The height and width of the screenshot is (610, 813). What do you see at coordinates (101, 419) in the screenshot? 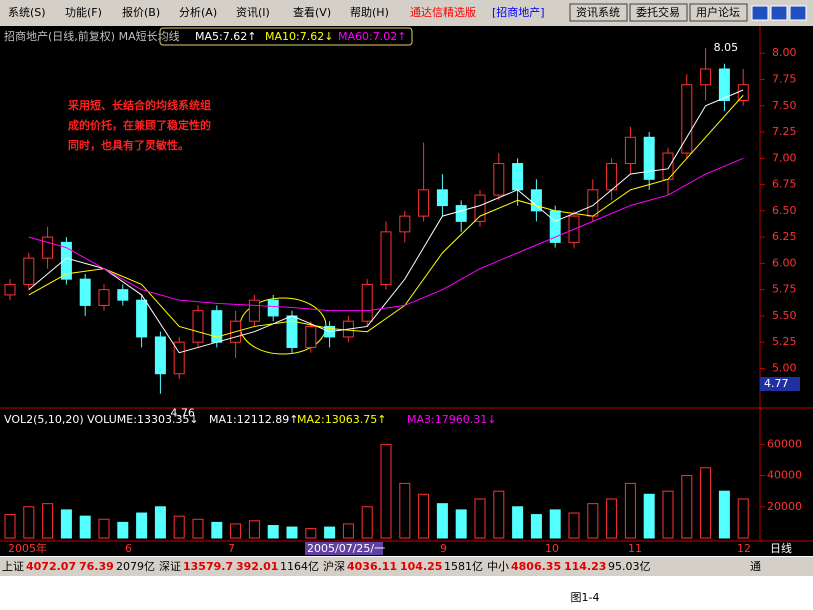
I see `volume-label: VOL2(5,10,20) VOLUME:13303.35↓` at bounding box center [101, 419].